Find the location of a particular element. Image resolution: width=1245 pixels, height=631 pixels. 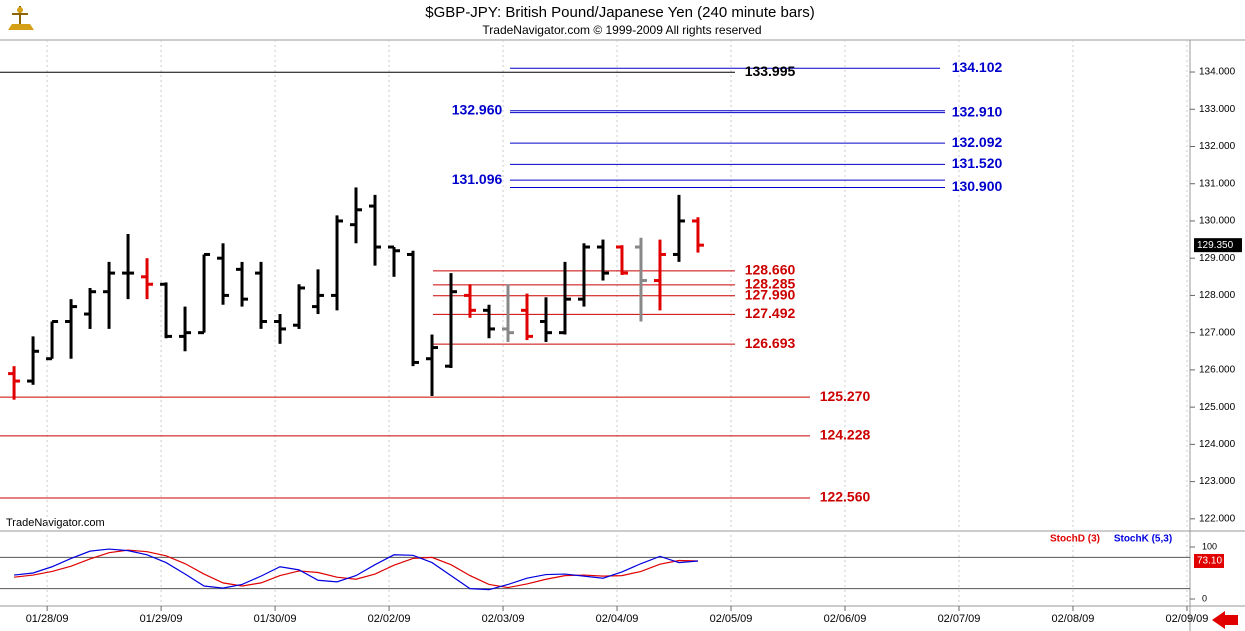

x-tick-label: 02/06/09 is located at coordinates (845, 619).